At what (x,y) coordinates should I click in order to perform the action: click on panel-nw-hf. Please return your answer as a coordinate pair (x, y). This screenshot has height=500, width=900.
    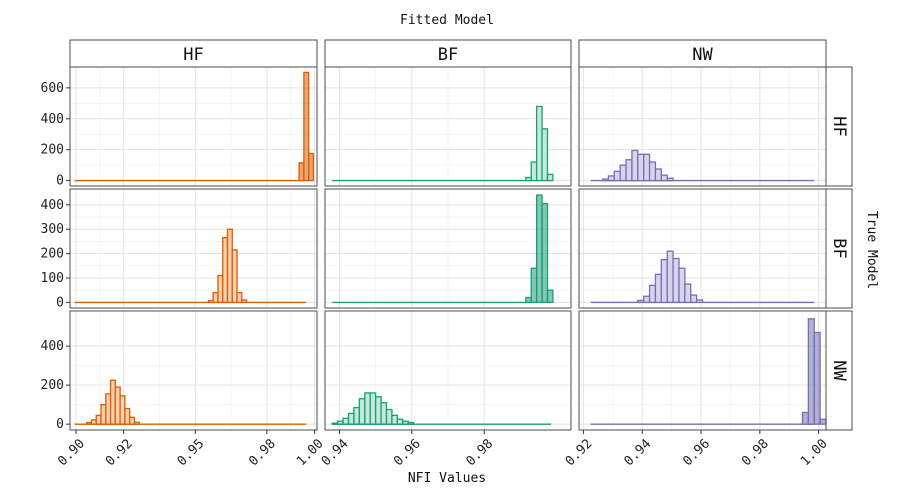
    Looking at the image, I should click on (193, 370).